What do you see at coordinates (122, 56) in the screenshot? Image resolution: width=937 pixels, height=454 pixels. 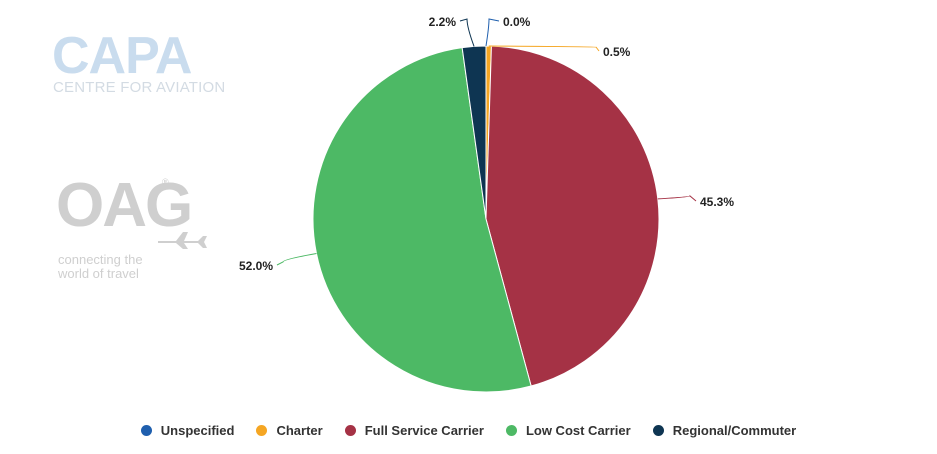 I see `capa-logo-word: CAPA` at bounding box center [122, 56].